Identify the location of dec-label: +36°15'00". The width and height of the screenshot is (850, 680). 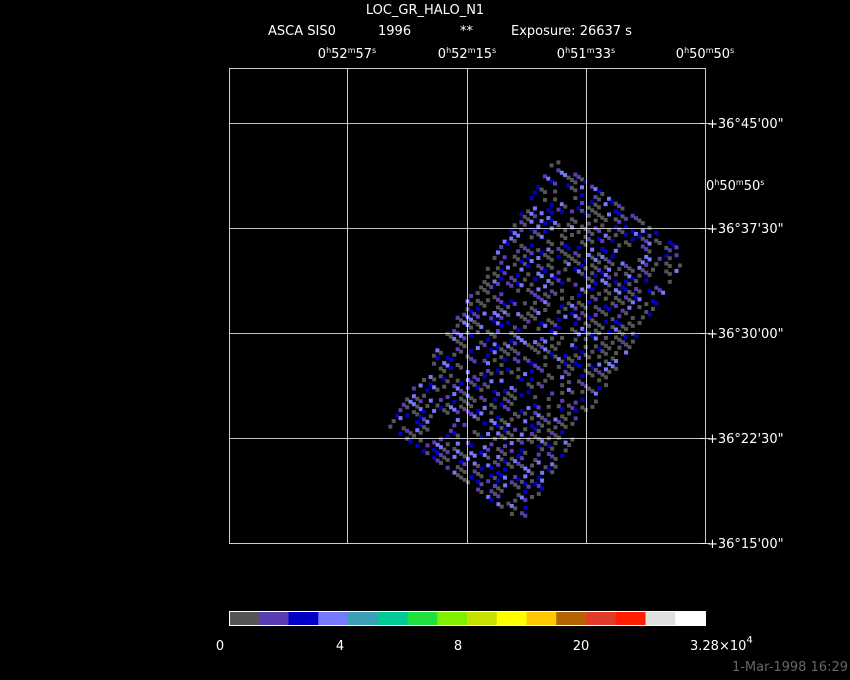
(745, 544).